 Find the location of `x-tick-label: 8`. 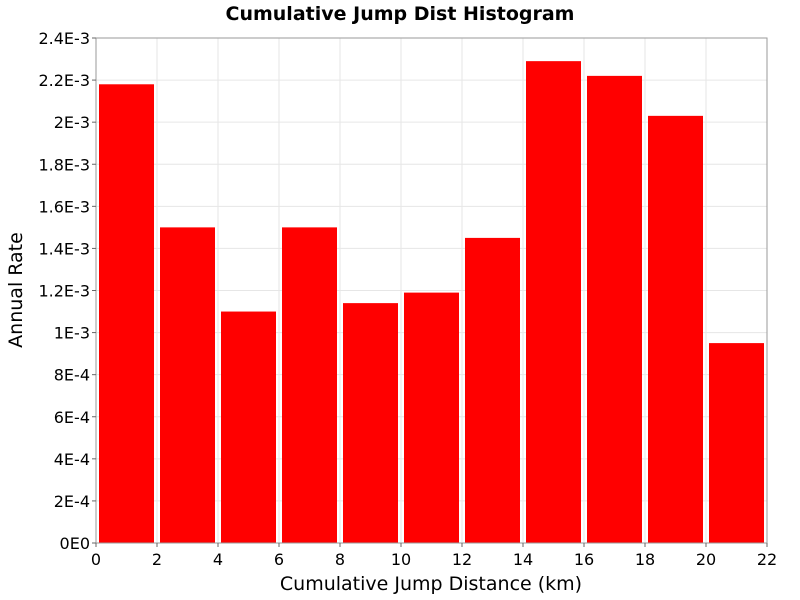

x-tick-label: 8 is located at coordinates (340, 559).